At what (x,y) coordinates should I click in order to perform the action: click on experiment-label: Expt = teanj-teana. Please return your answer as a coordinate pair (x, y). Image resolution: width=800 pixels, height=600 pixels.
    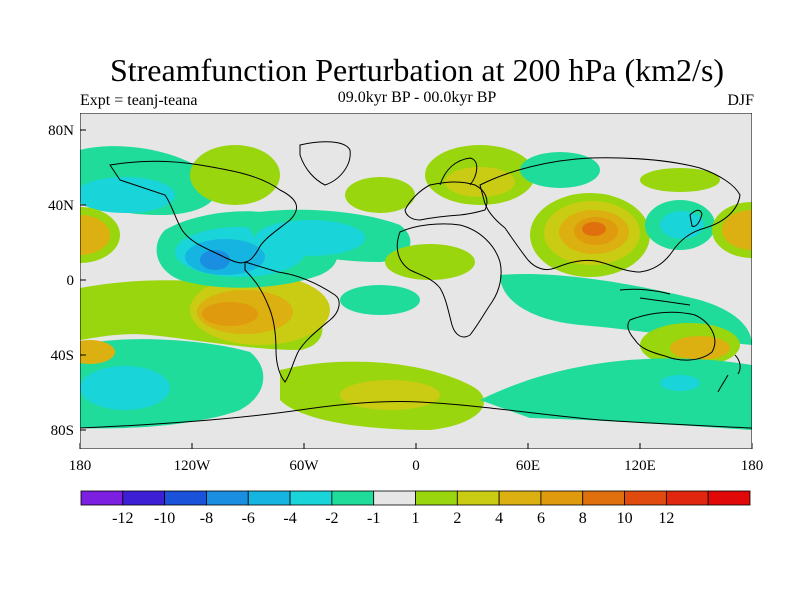
    Looking at the image, I should click on (139, 100).